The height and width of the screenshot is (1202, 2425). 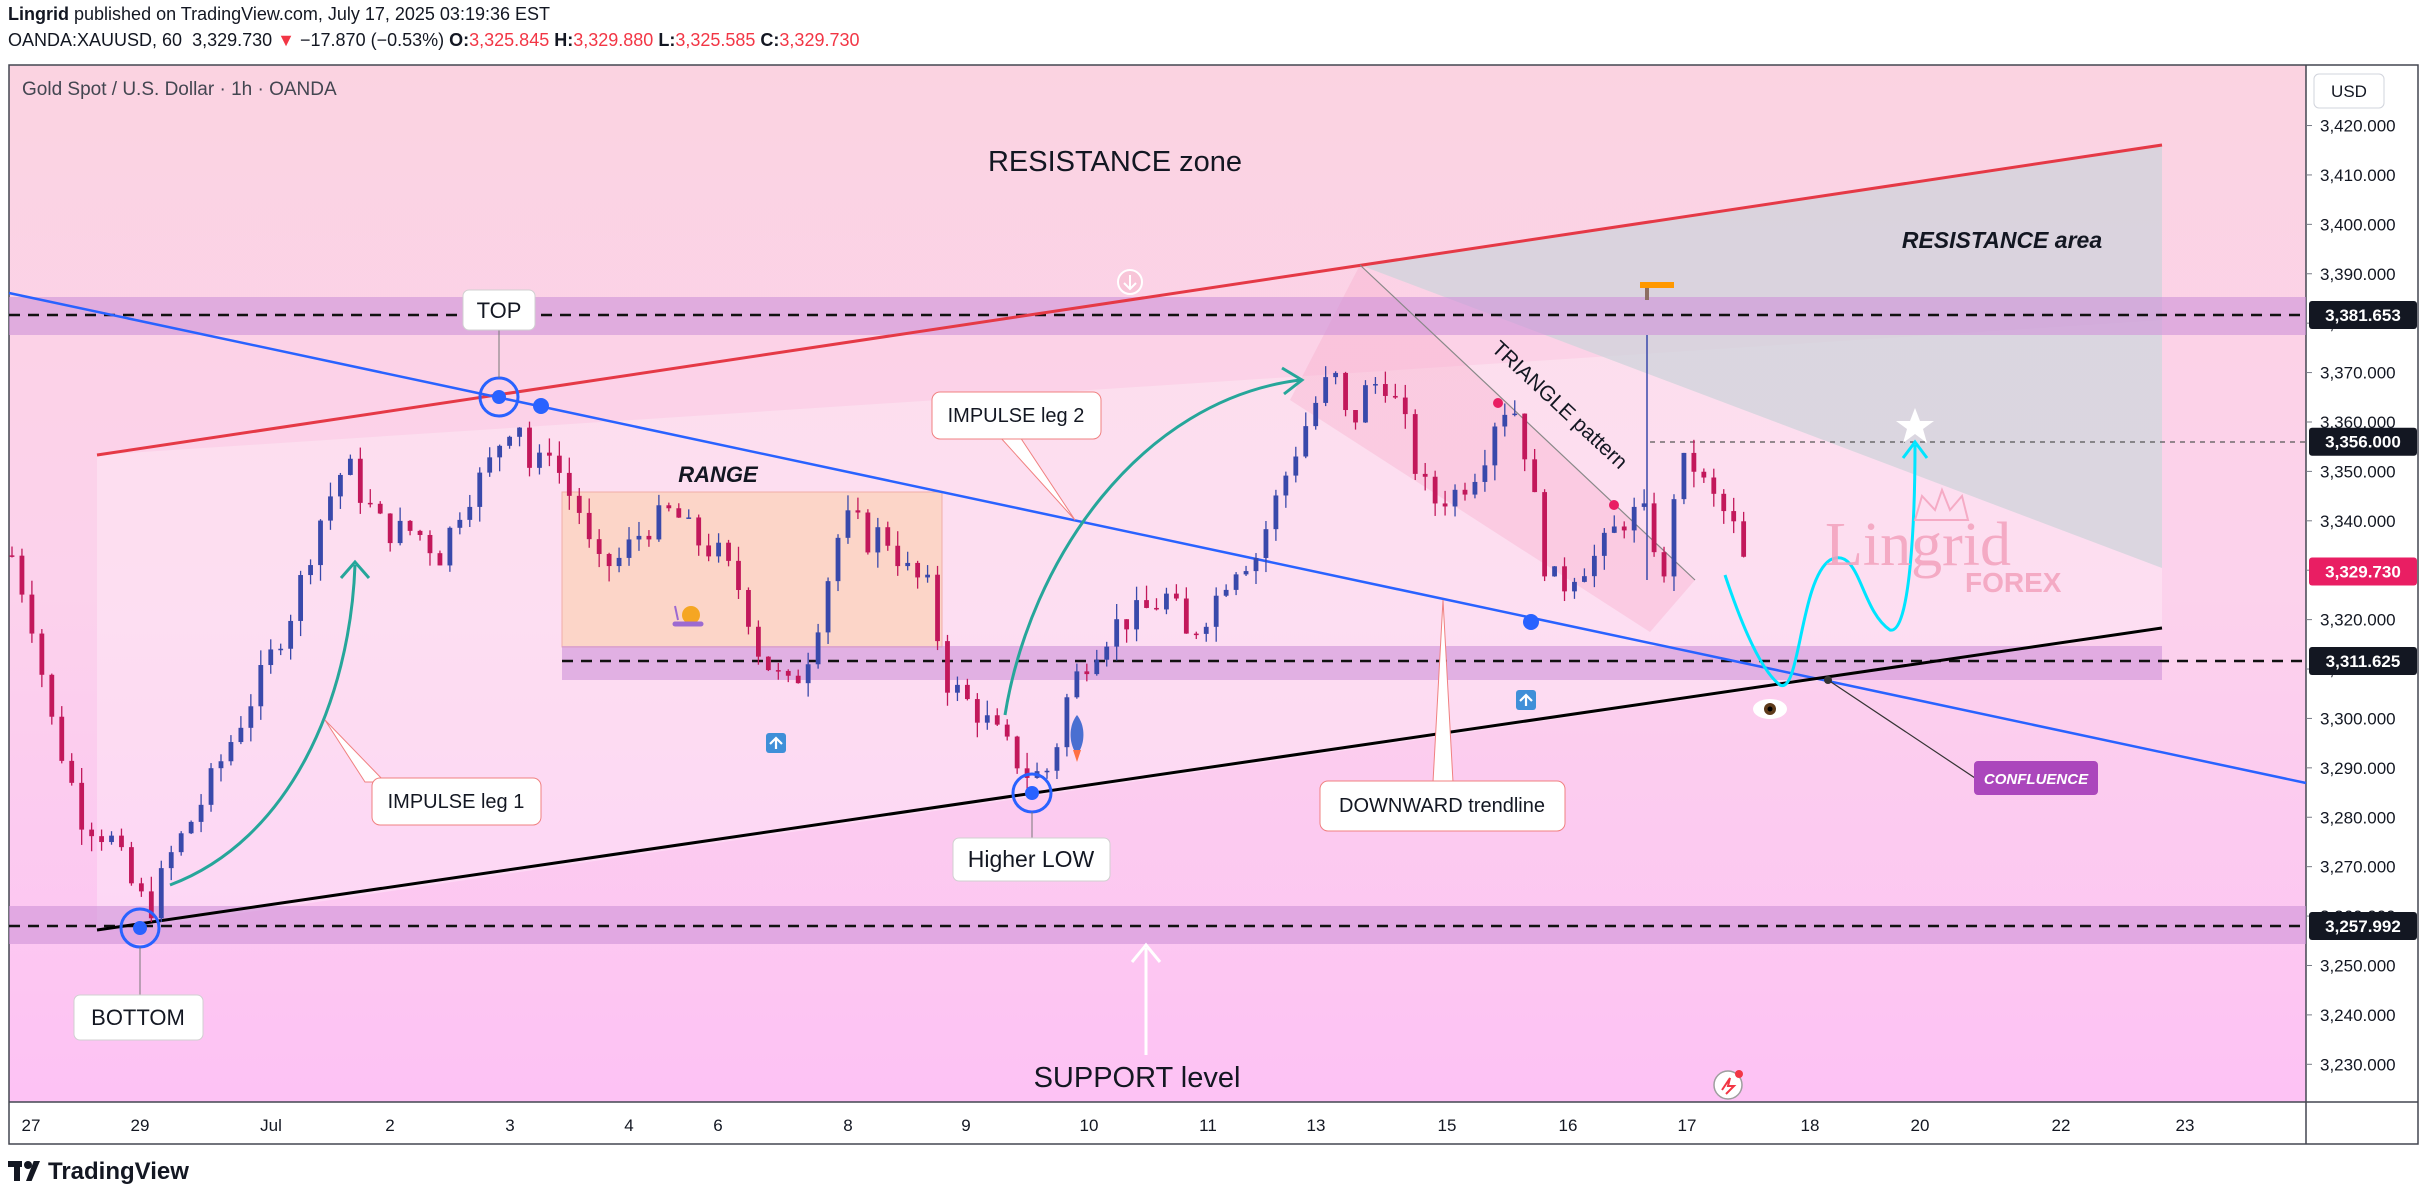 What do you see at coordinates (1918, 545) in the screenshot?
I see `watermark-main: Lingrid` at bounding box center [1918, 545].